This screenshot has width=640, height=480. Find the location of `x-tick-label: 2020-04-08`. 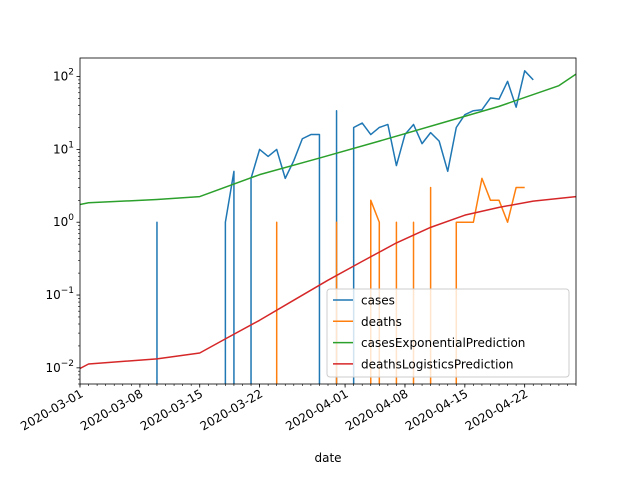

x-tick-label: 2020-04-08 is located at coordinates (376, 409).